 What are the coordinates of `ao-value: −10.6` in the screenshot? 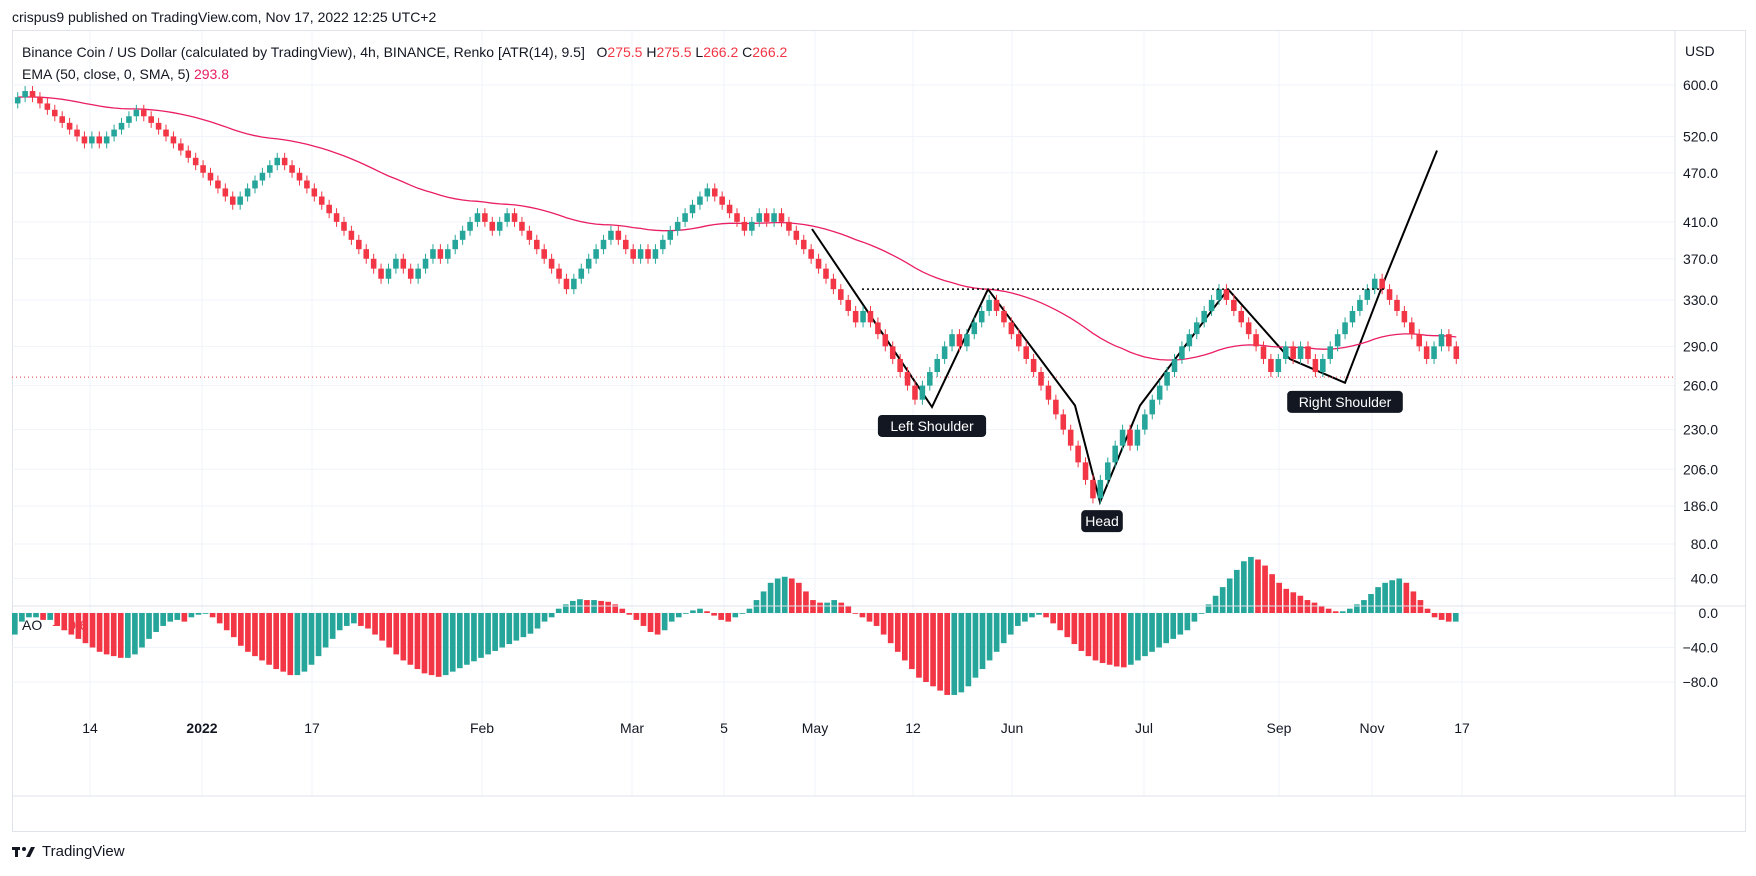 It's located at (70, 625).